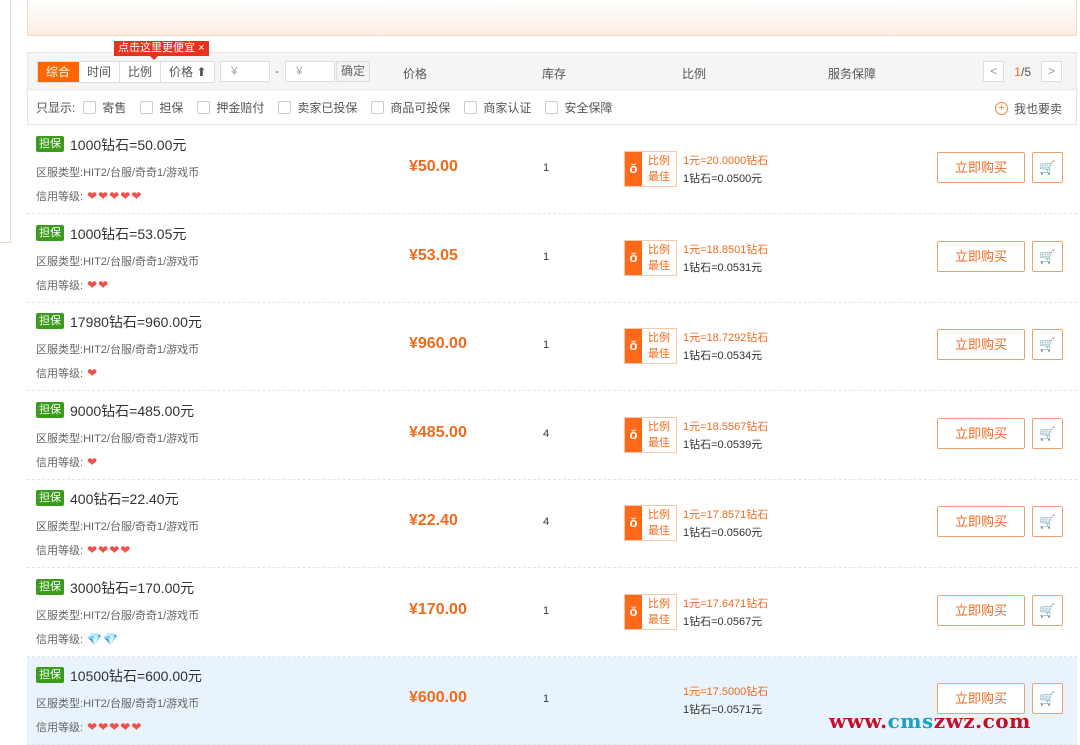 Image resolution: width=1080 pixels, height=745 pixels. I want to click on sort-buttons: 综合 时间 比例 价格 ⬆, so click(126, 72).